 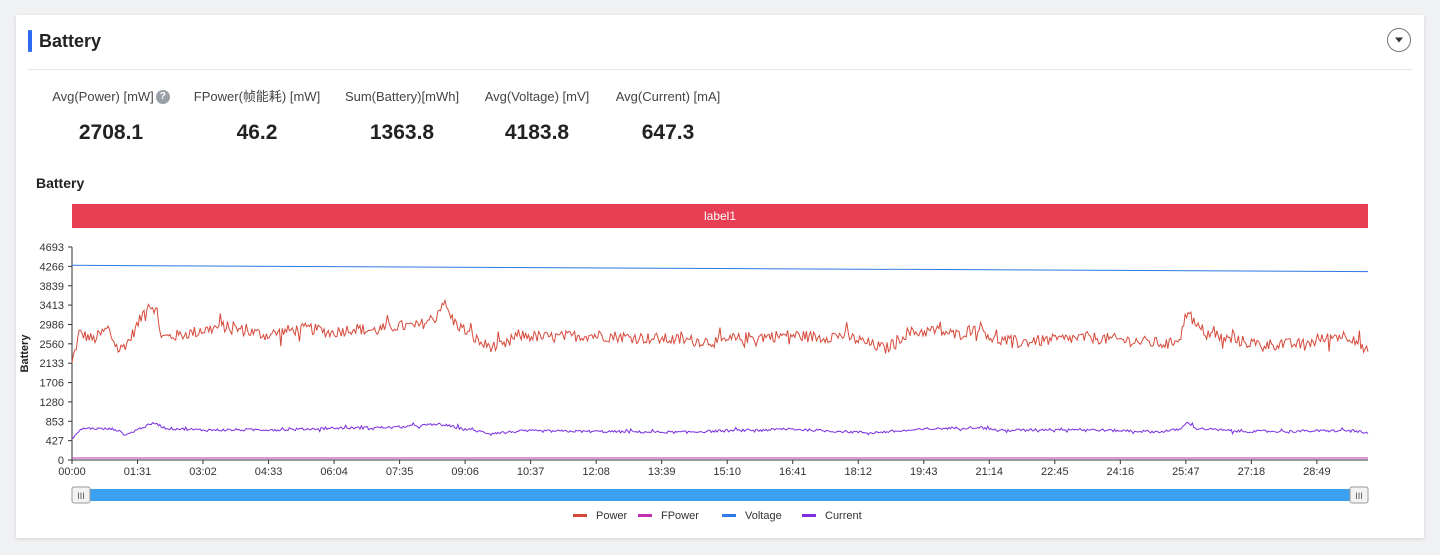 What do you see at coordinates (537, 96) in the screenshot?
I see `metric-label: Avg(Voltage) [mV]` at bounding box center [537, 96].